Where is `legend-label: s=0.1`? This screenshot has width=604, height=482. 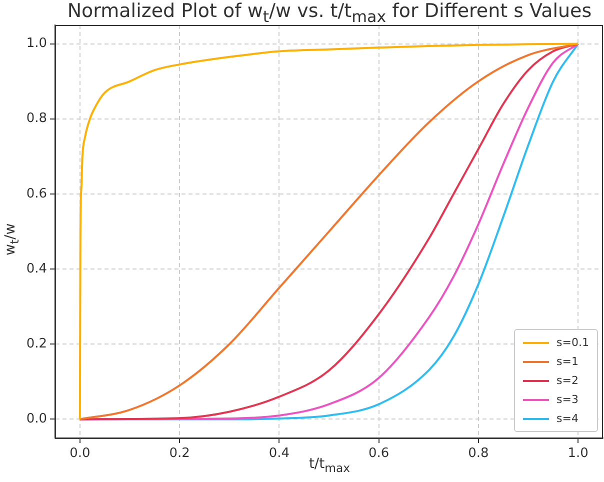
legend-label: s=0.1 is located at coordinates (572, 342).